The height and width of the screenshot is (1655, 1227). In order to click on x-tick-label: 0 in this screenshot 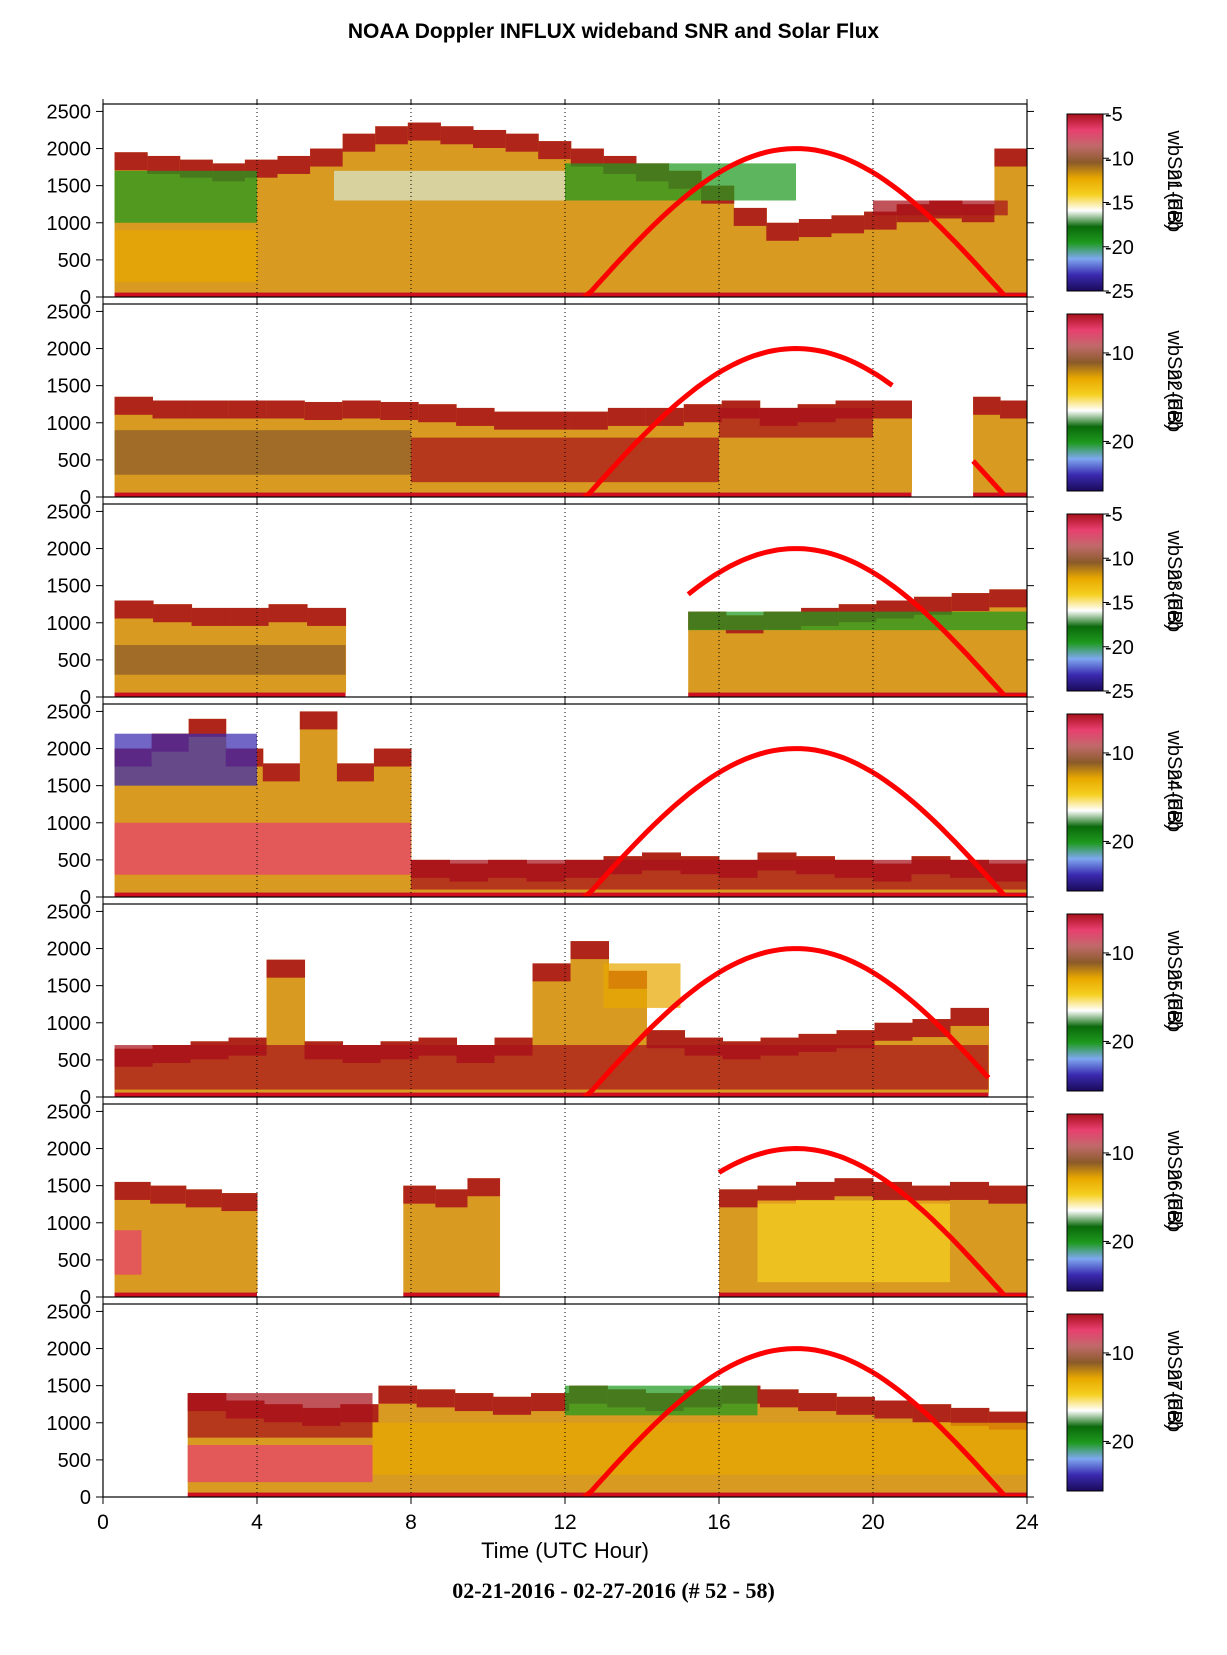, I will do `click(103, 1522)`.